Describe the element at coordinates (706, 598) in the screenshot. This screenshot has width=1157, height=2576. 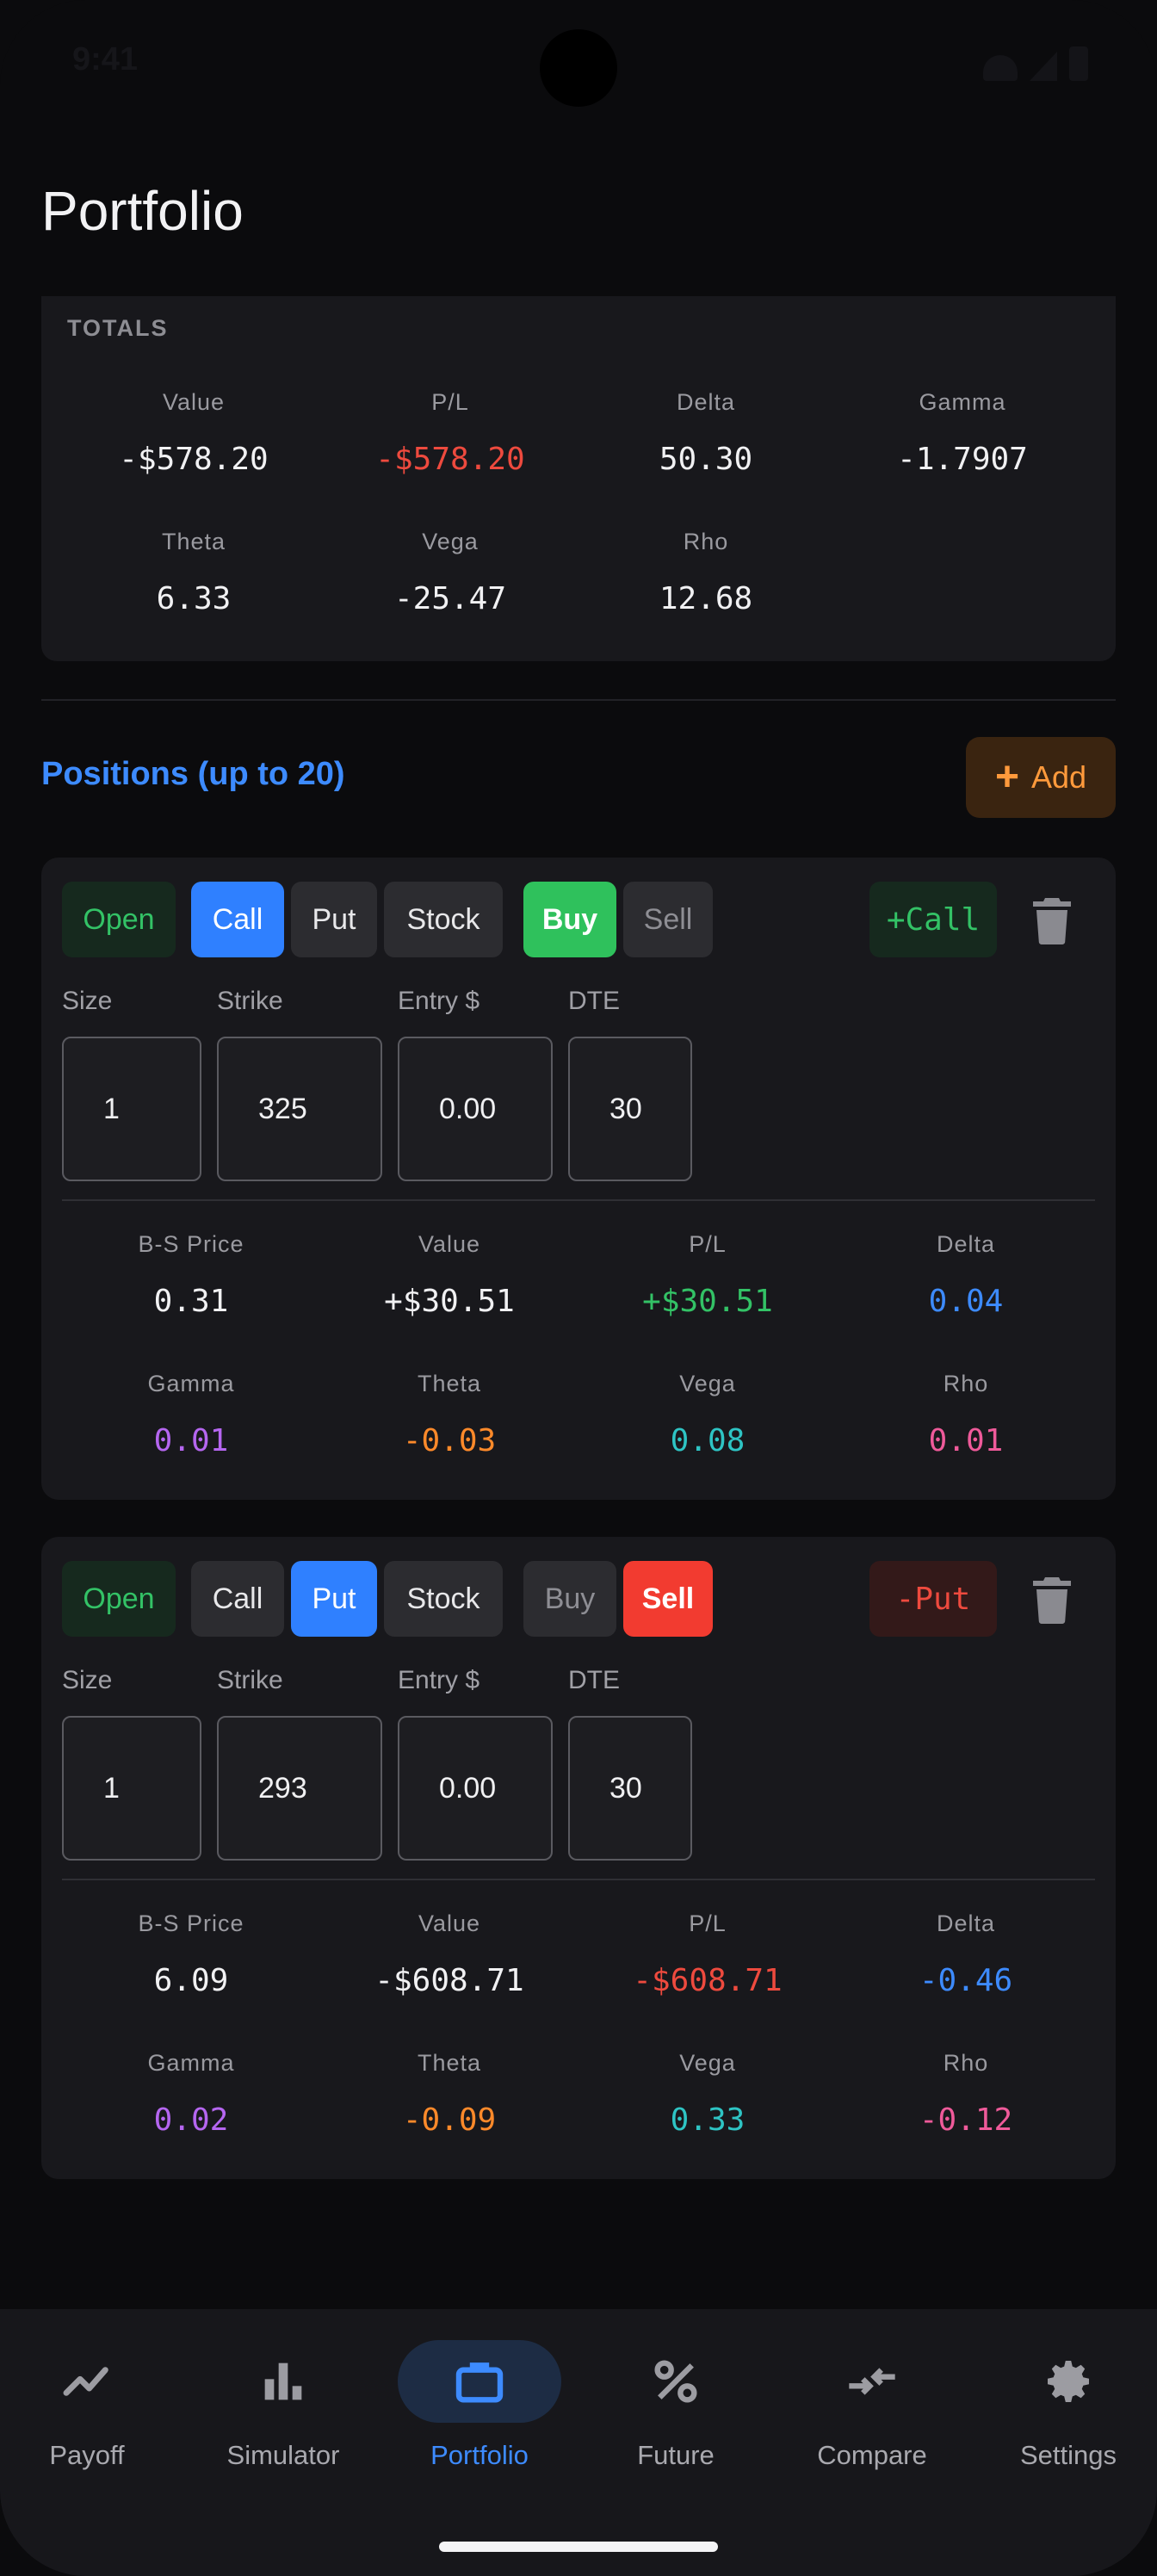
I see `metric-value: 12.68` at that location.